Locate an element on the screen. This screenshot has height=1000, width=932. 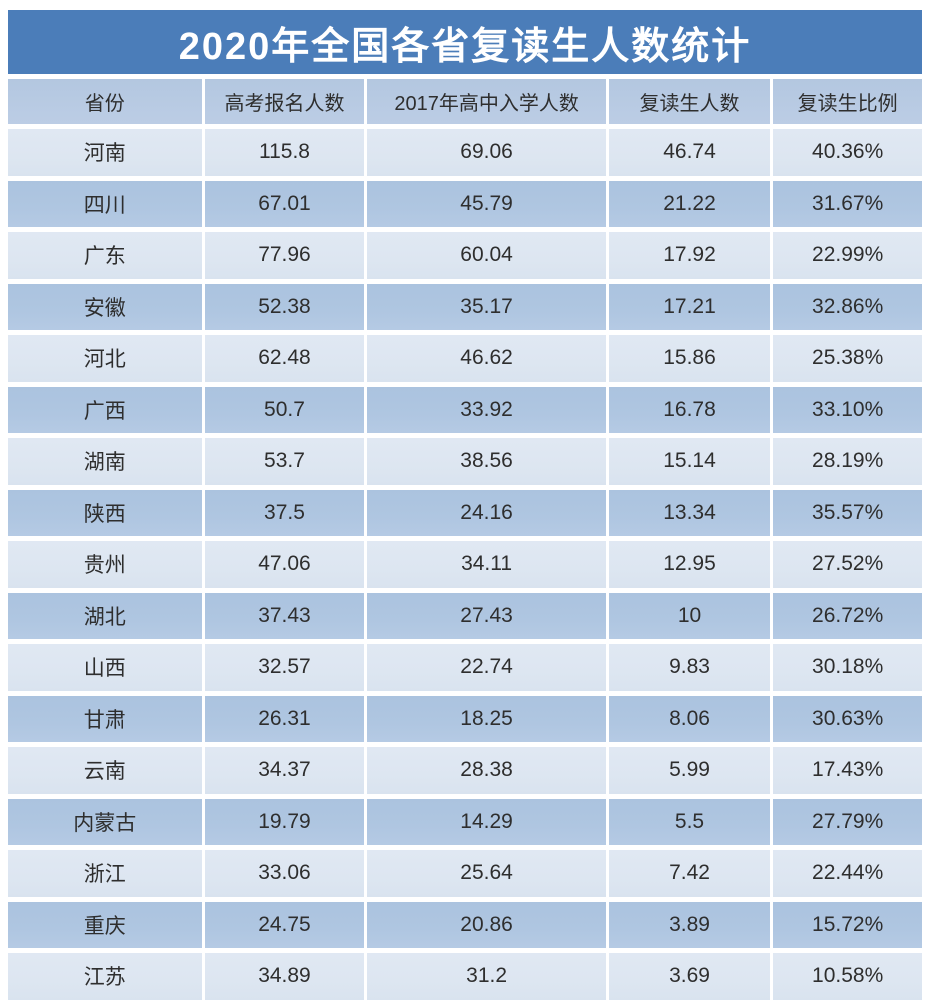
value-cell: 53.7 is located at coordinates (284, 461).